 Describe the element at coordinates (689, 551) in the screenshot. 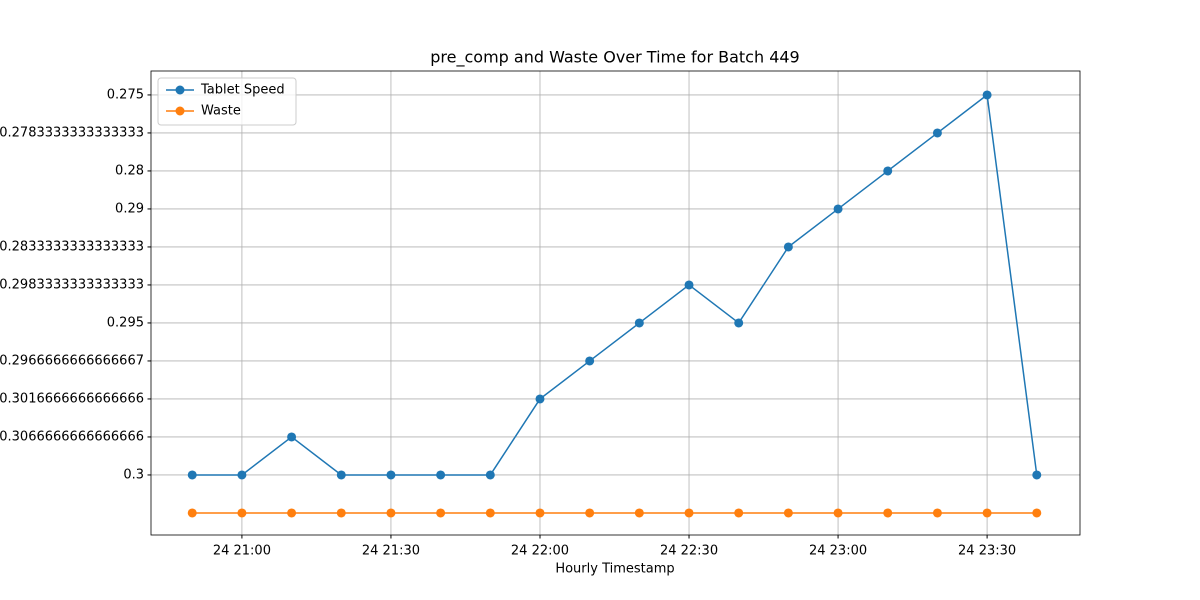

I see `x-tick-label: 24 22:30` at that location.